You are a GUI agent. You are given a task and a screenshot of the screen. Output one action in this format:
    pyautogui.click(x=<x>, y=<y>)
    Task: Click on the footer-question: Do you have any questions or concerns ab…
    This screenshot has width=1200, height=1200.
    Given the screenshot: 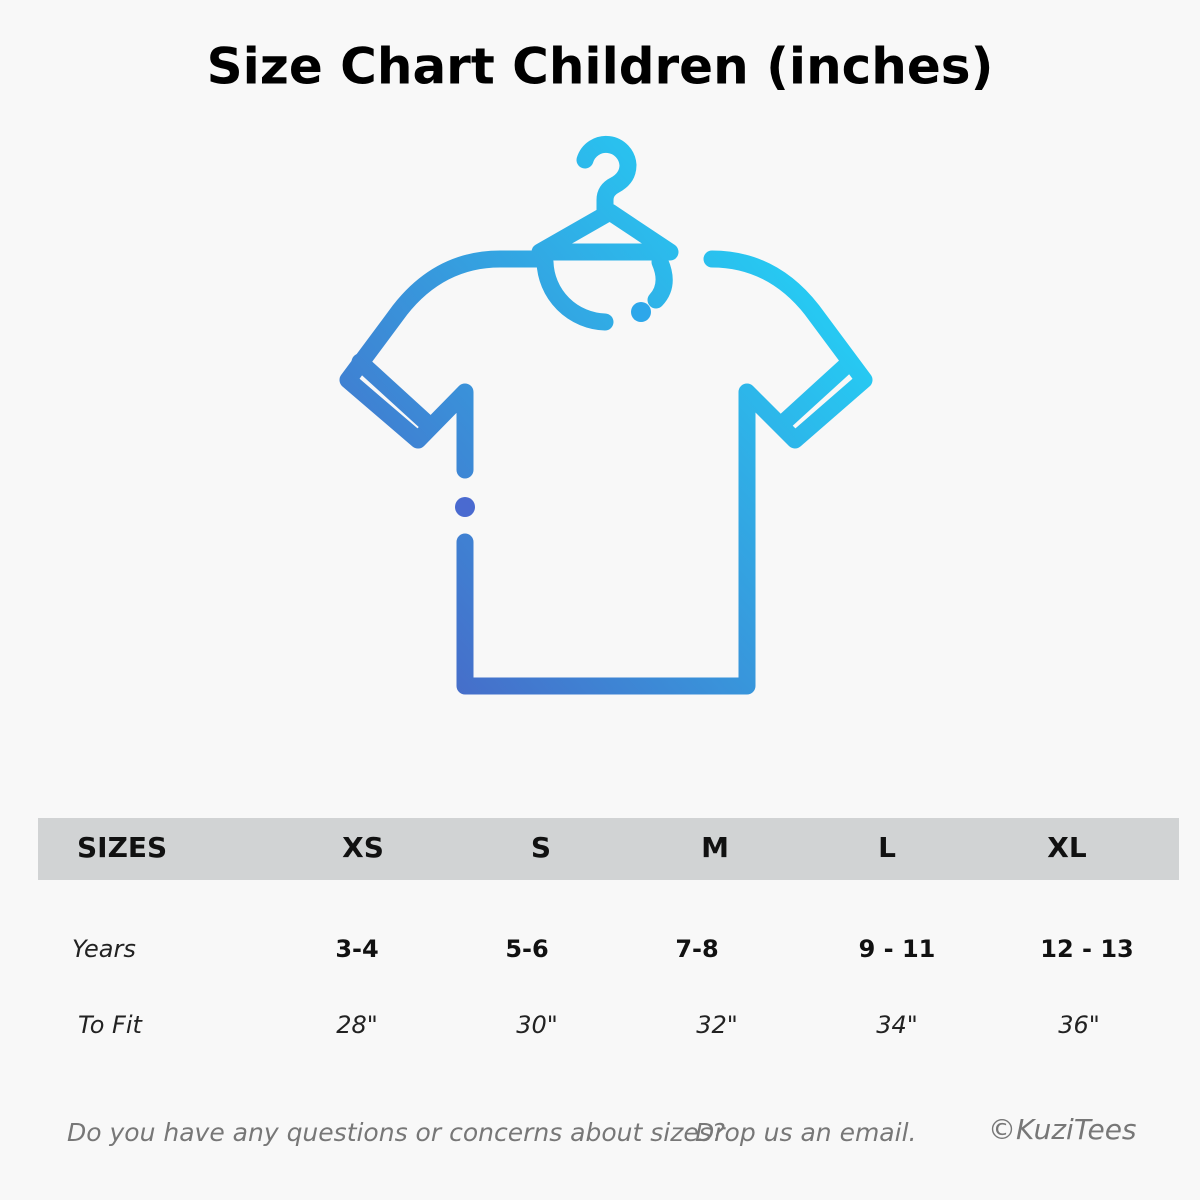 What is the action you would take?
    pyautogui.click(x=396, y=1132)
    